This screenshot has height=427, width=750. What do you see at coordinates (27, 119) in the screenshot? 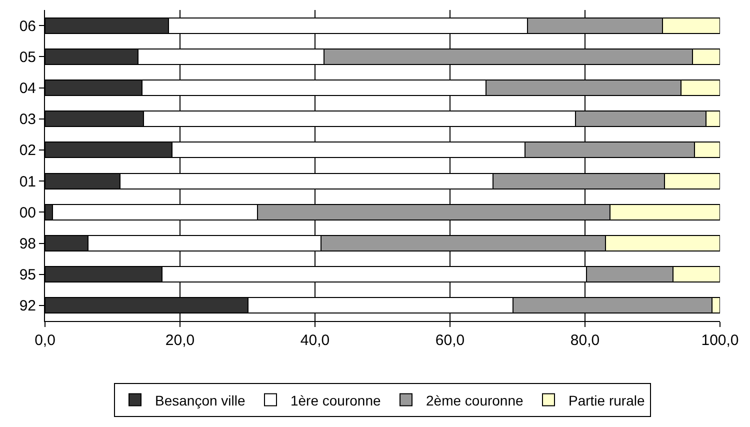
I see `y-tick-label: 03` at bounding box center [27, 119].